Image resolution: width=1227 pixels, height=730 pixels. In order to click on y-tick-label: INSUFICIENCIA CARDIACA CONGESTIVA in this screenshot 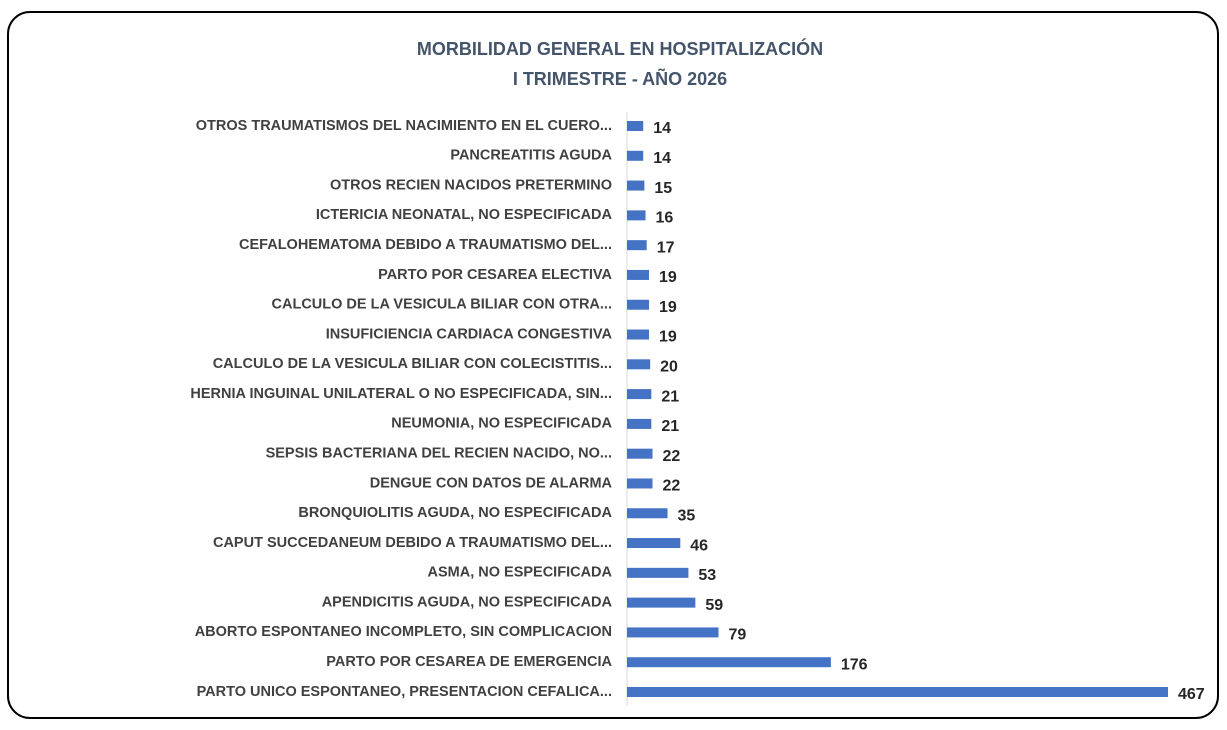, I will do `click(469, 334)`.